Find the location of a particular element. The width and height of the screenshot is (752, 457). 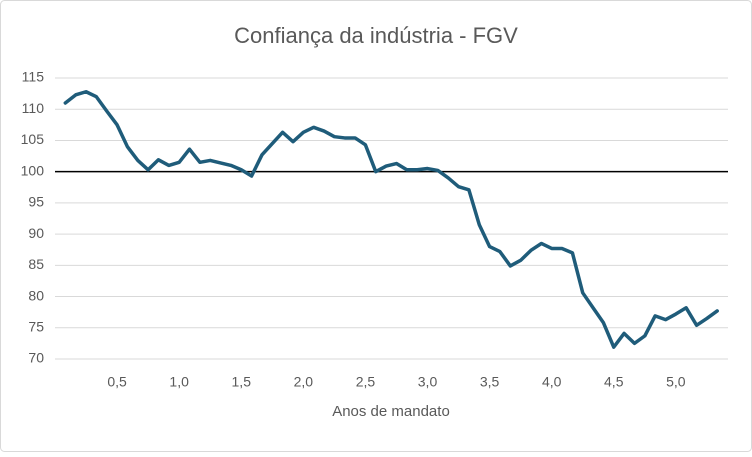

chart-title: Confiança da indústria - FGV is located at coordinates (376, 35).